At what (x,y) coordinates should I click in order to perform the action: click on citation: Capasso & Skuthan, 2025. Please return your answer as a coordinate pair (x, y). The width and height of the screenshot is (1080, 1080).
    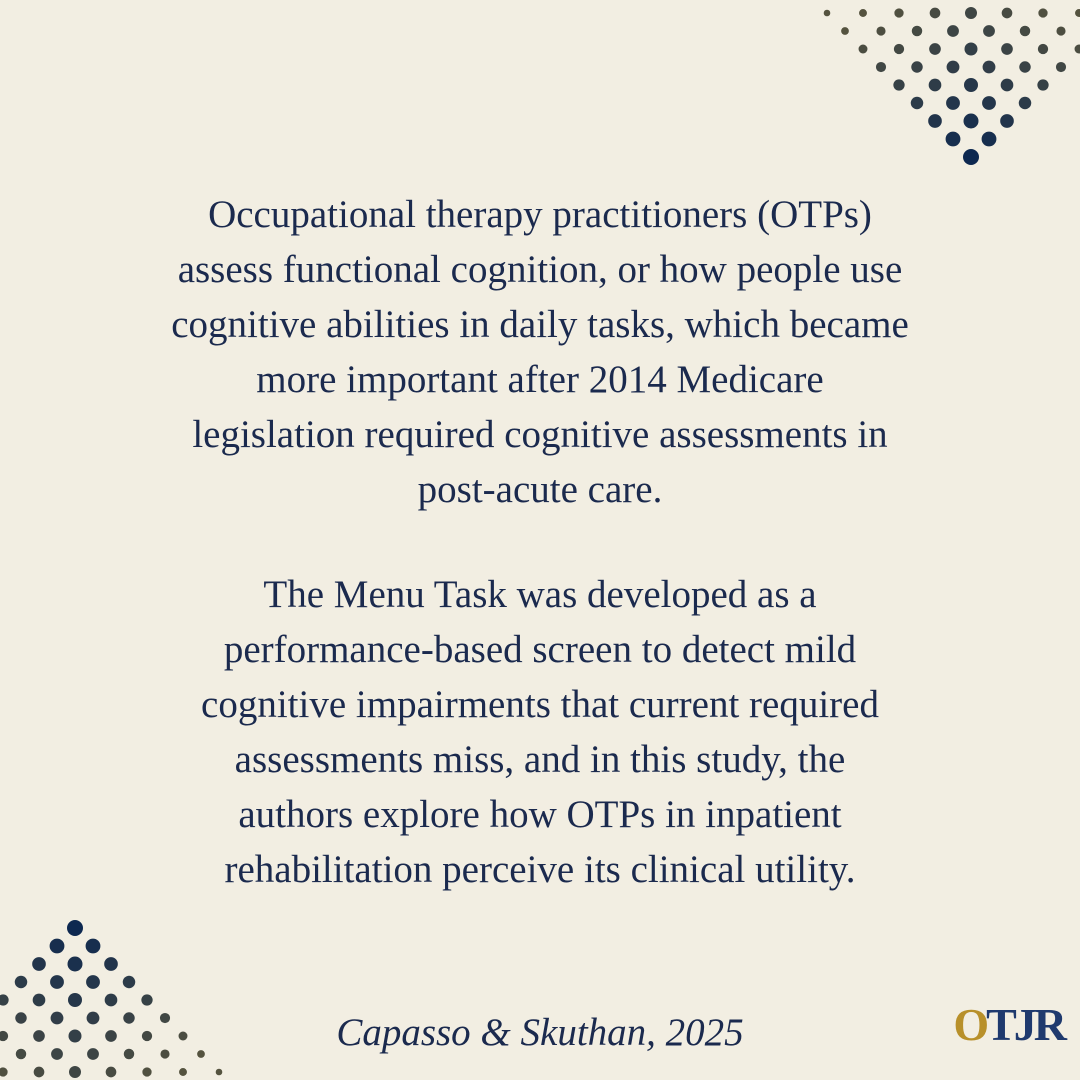
    Looking at the image, I should click on (540, 1032).